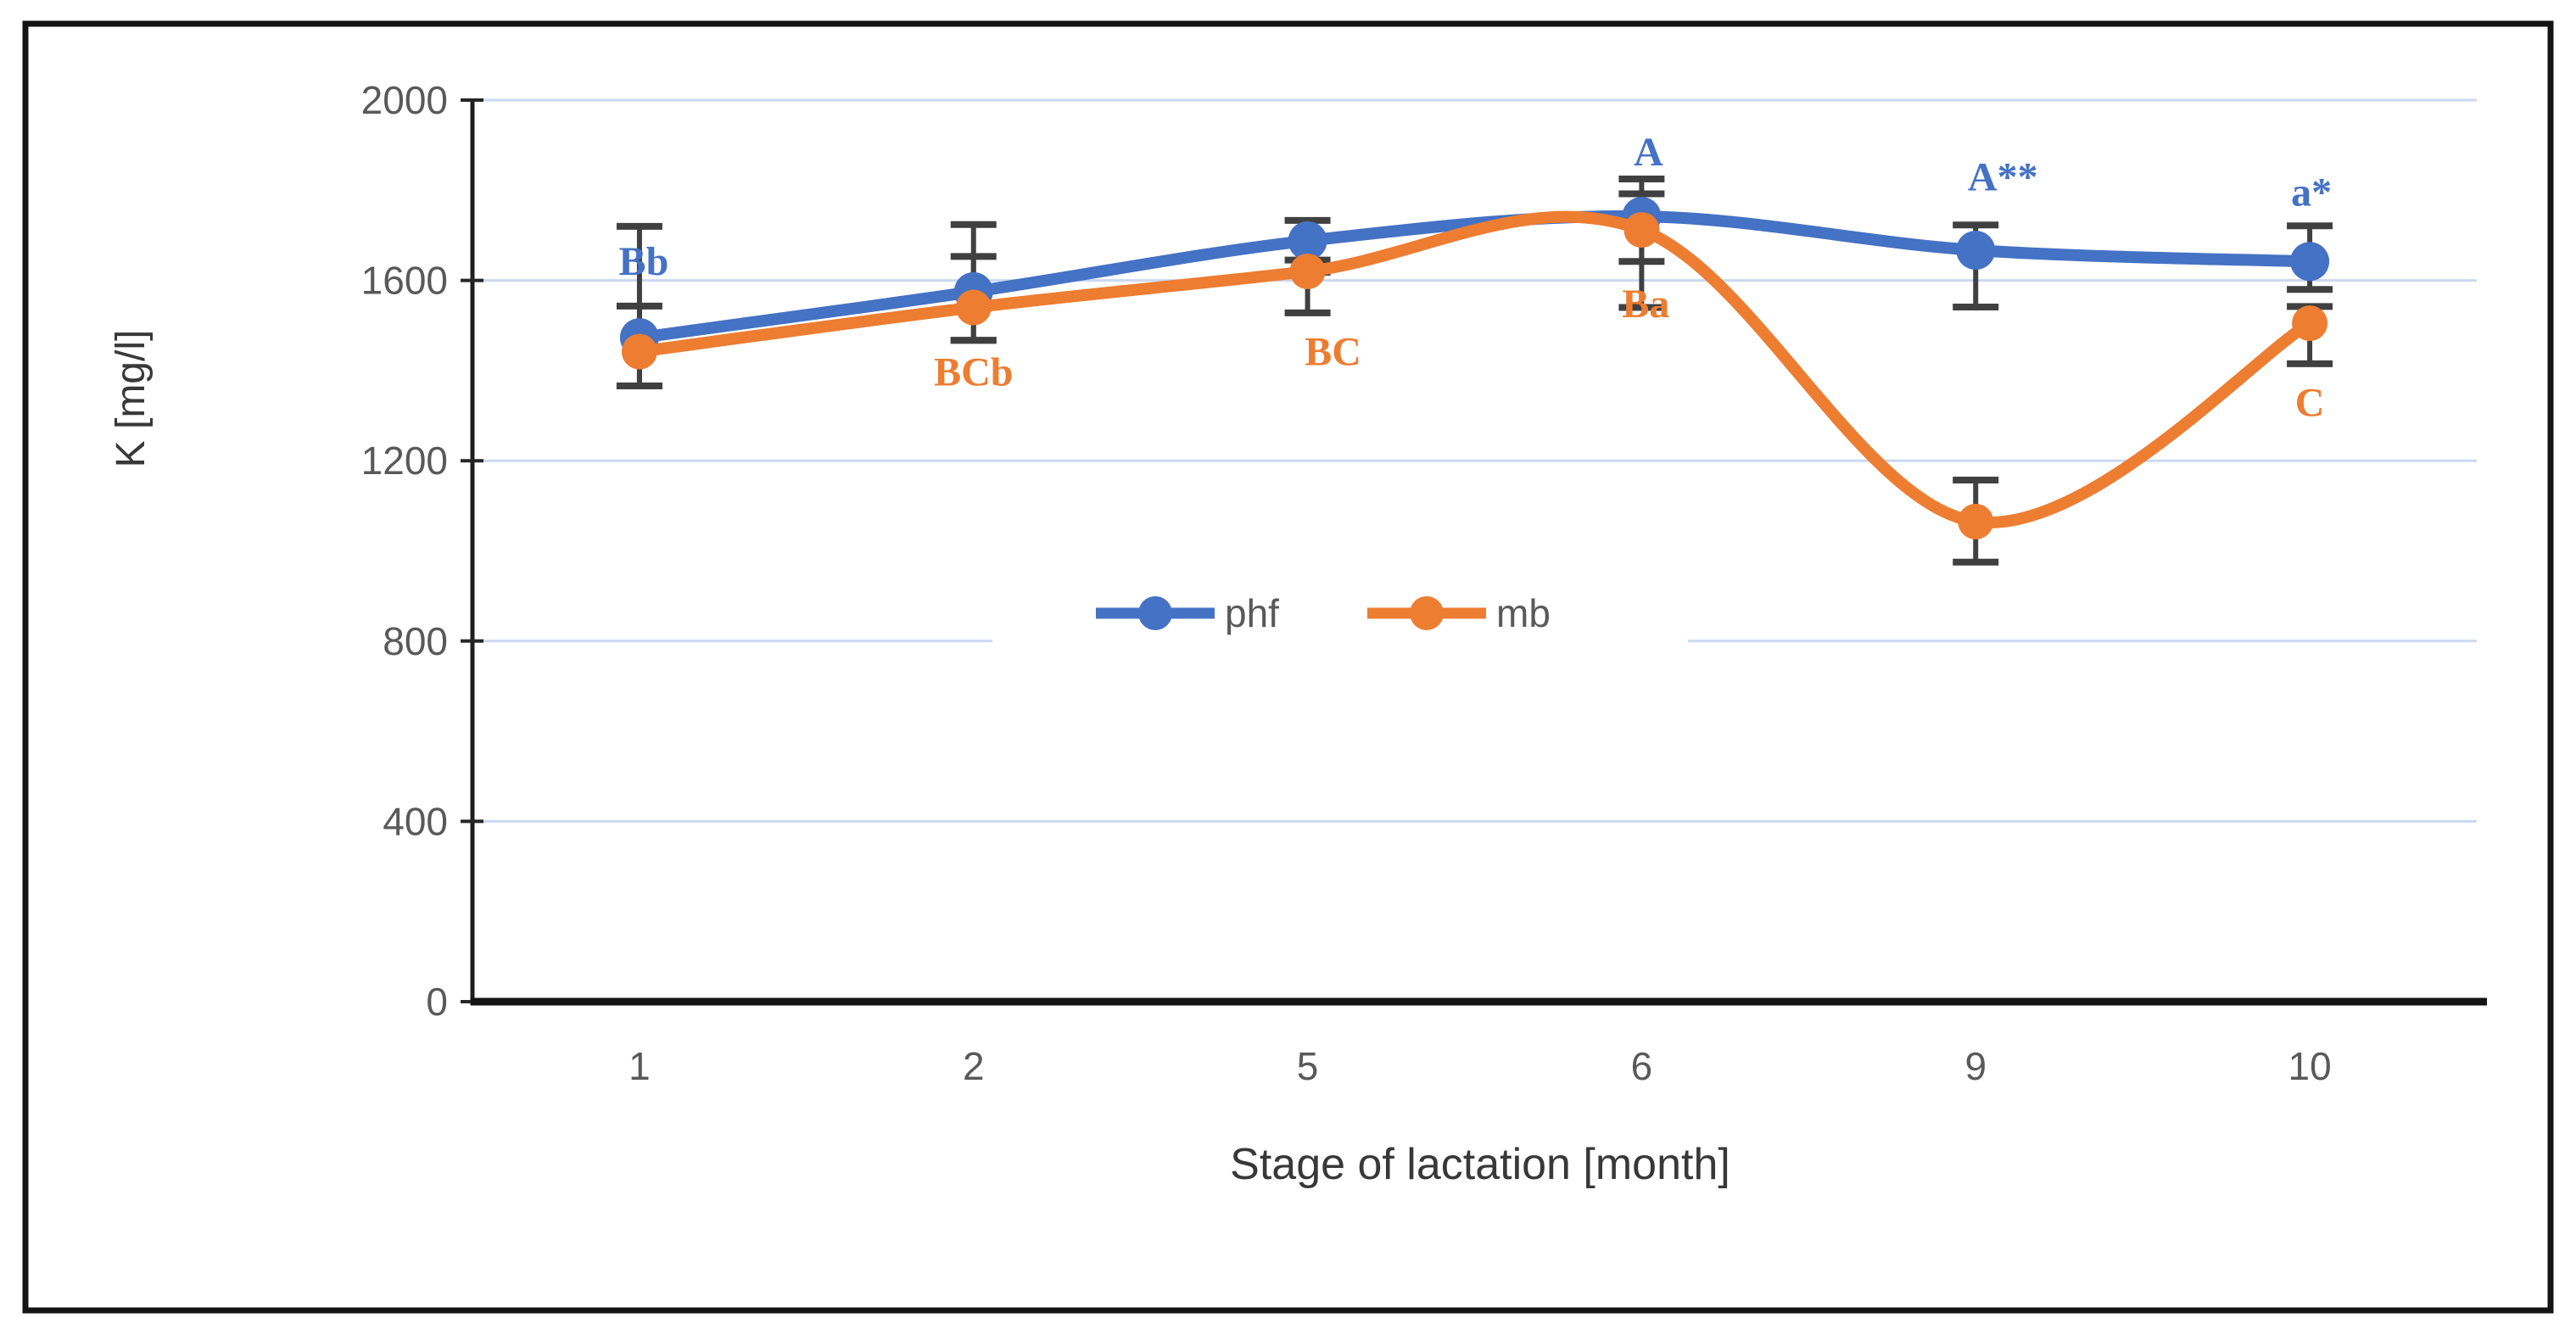 This screenshot has height=1335, width=2576. Describe the element at coordinates (437, 1002) in the screenshot. I see `y-tick-label-0: 0` at that location.